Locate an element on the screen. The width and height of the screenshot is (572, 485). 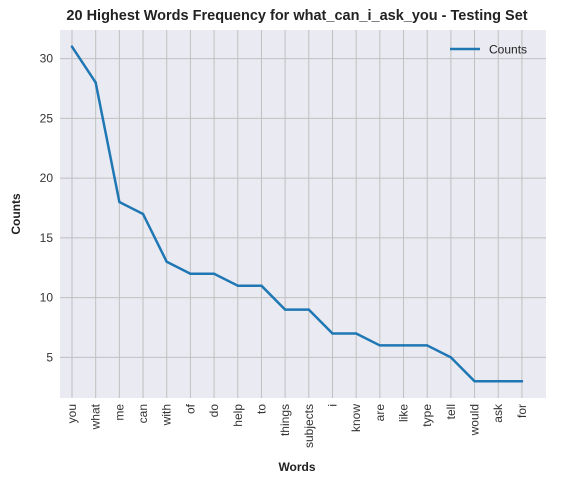
y-tick-label: 15 is located at coordinates (47, 238).